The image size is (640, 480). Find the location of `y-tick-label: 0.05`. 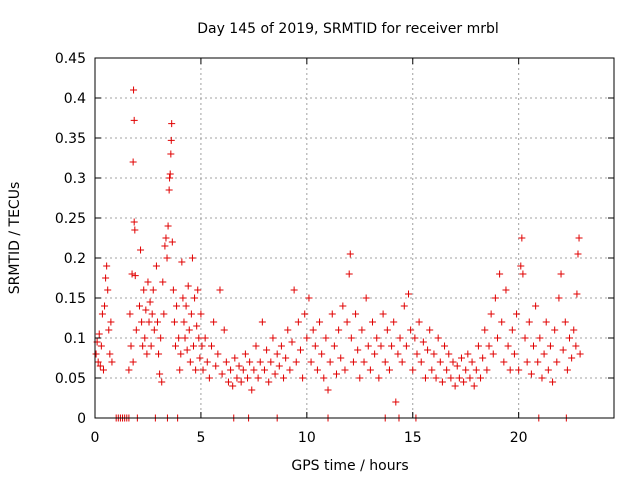

y-tick-label: 0.05 is located at coordinates (70, 379).